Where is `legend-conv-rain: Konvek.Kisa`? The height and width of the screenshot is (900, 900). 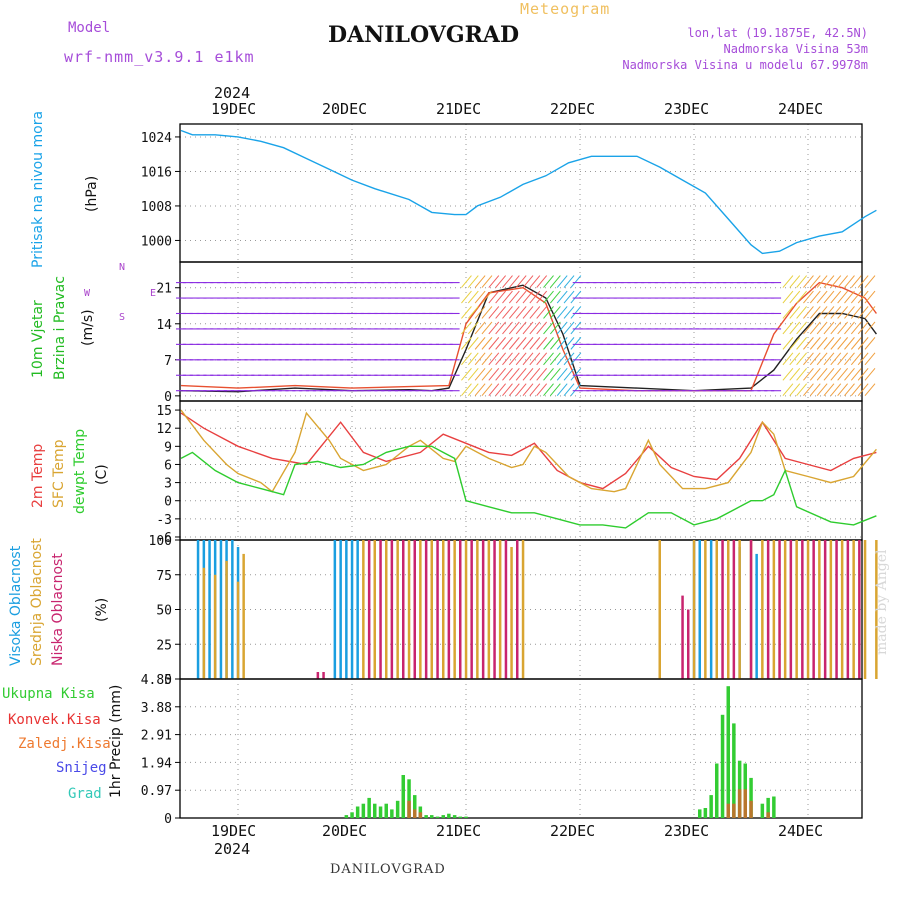 legend-conv-rain: Konvek.Kisa is located at coordinates (54, 720).